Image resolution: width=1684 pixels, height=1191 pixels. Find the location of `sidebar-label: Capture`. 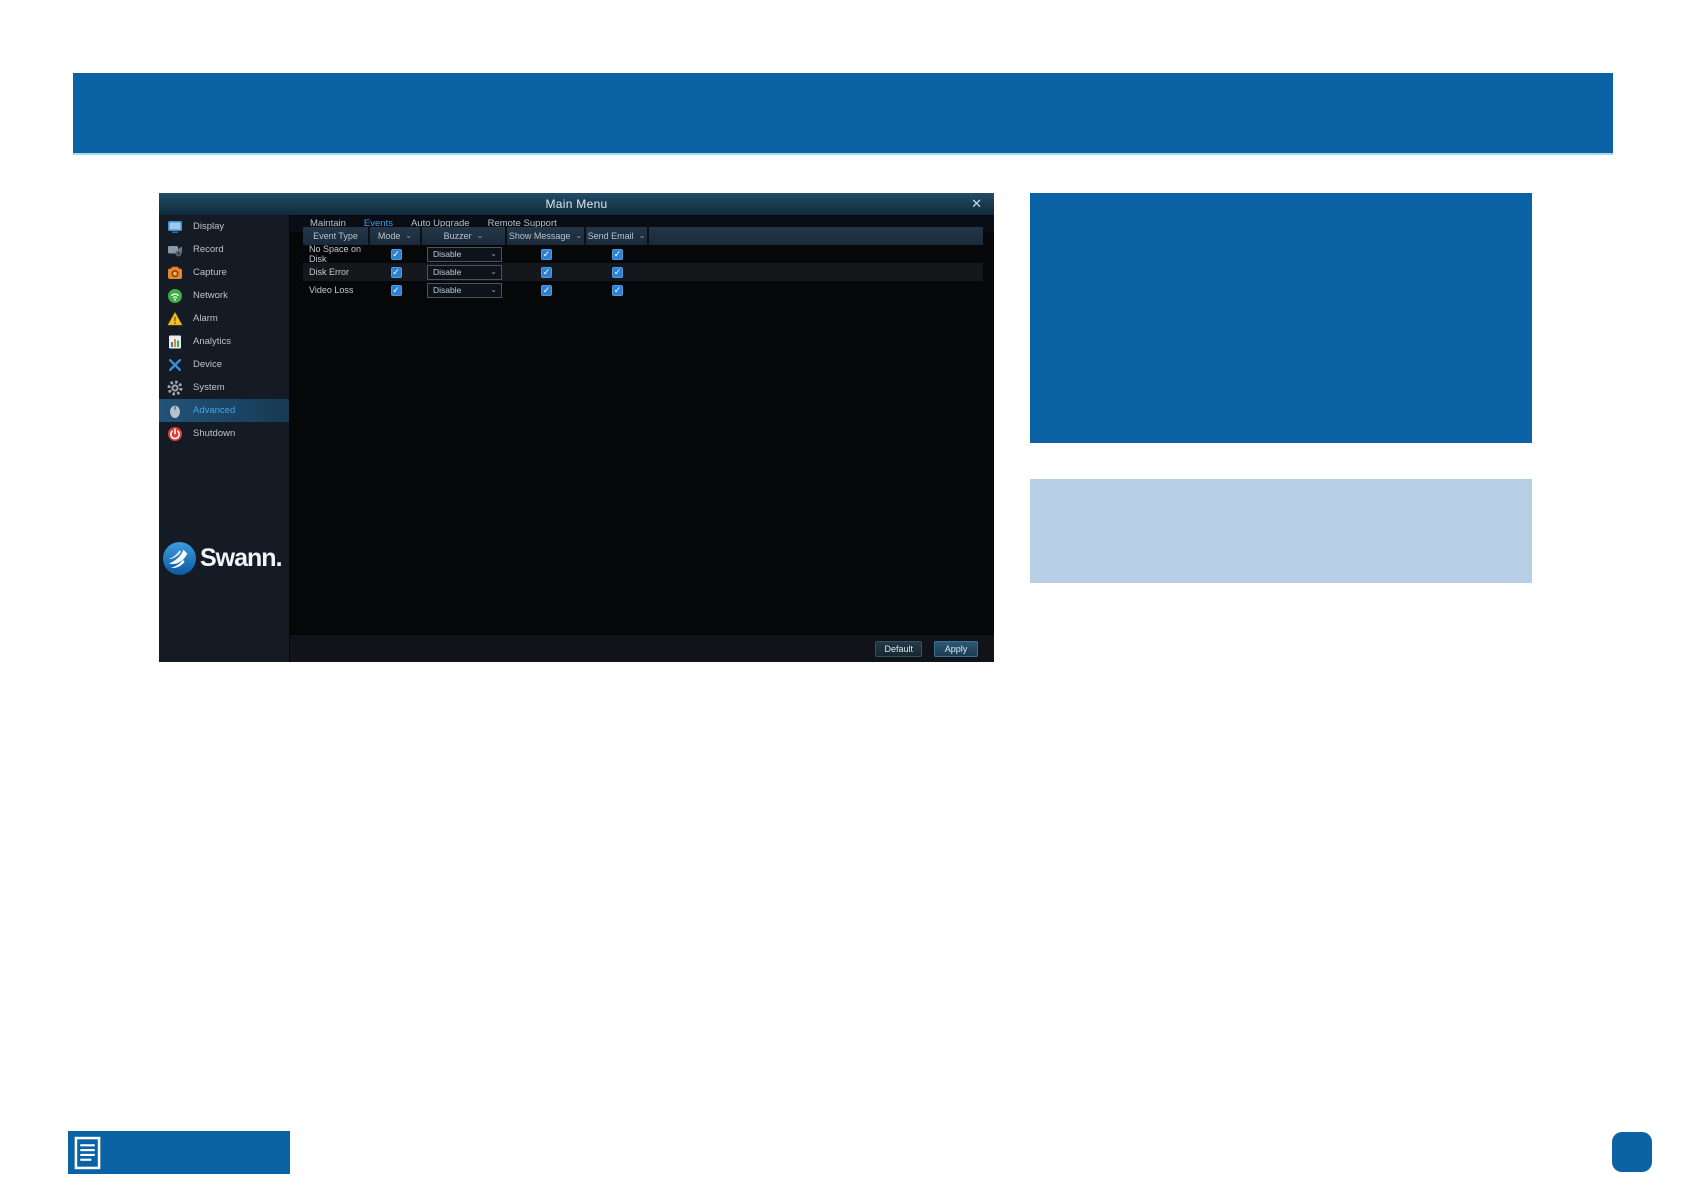

sidebar-label: Capture is located at coordinates (210, 272).